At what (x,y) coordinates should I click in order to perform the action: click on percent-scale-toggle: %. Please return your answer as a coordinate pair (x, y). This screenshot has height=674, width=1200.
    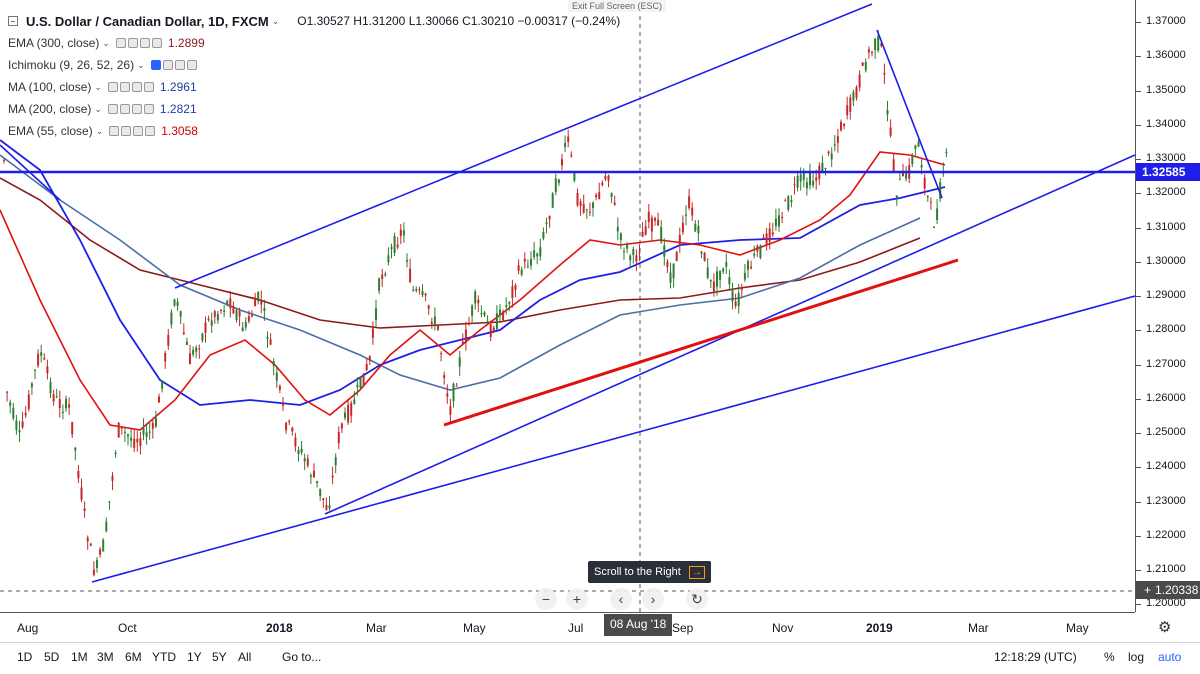
    Looking at the image, I should click on (1109, 657).